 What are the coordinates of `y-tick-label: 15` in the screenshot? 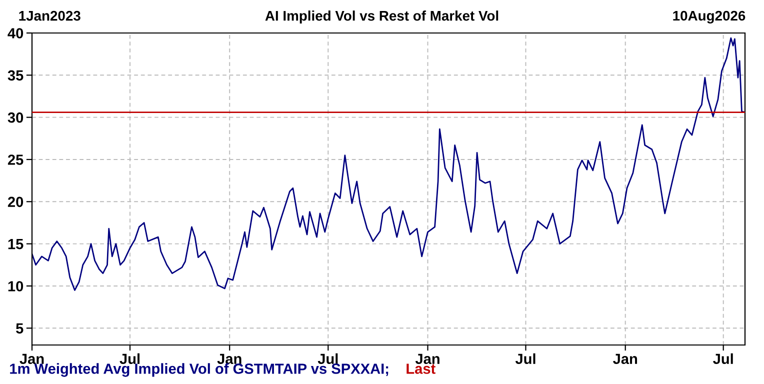 It's located at (16, 244).